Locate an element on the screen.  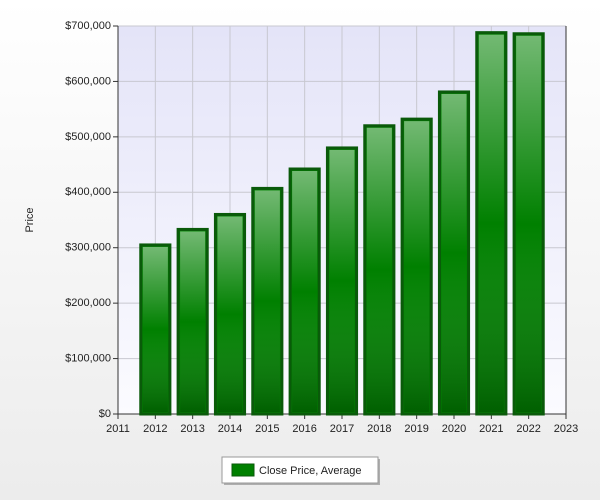
y-tick-label: $500,000 is located at coordinates (88, 137).